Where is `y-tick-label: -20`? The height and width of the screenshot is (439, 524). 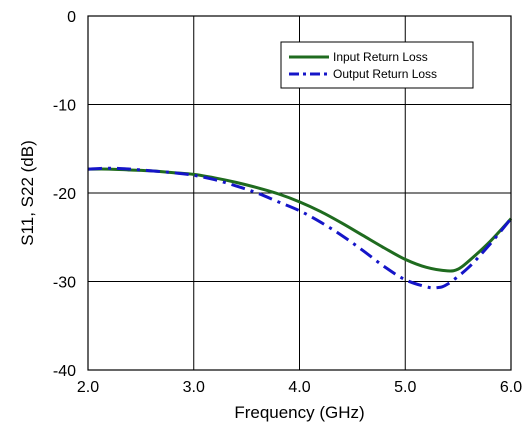 y-tick-label: -20 is located at coordinates (64, 194).